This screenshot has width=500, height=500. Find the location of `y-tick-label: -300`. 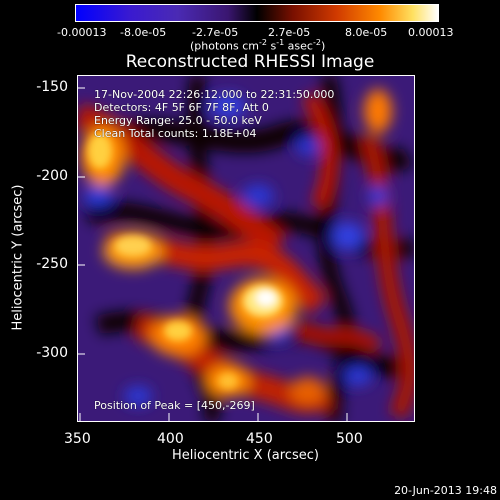

y-tick-label: -300 is located at coordinates (52, 353).